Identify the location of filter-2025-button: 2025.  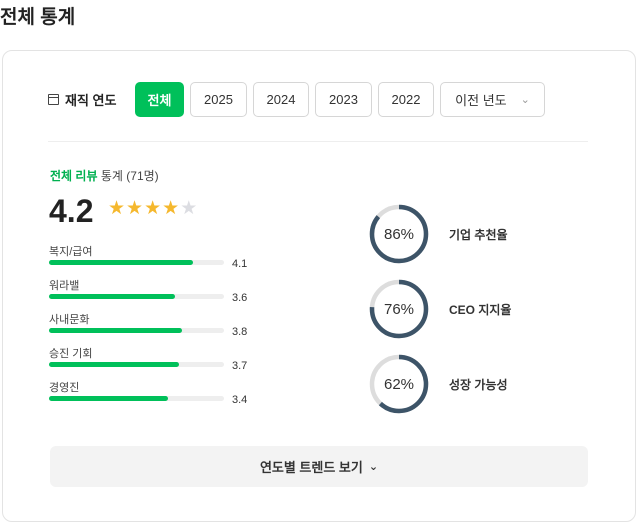
(218, 99).